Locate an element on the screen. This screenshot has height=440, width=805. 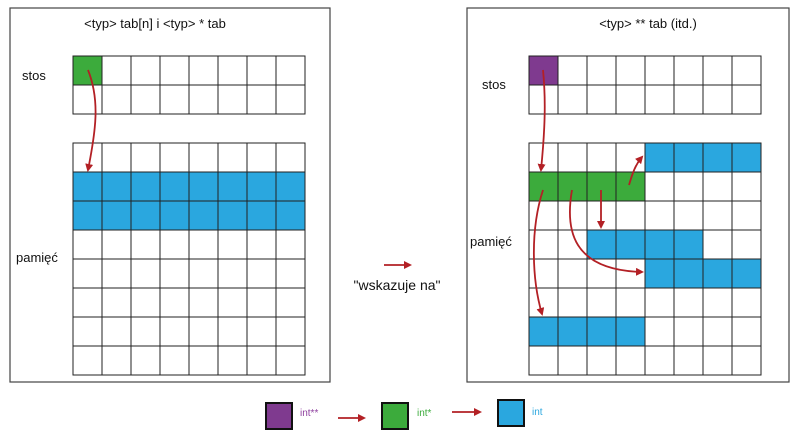
right-panel-title: <typ> ** tab (itd.) is located at coordinates (648, 23).